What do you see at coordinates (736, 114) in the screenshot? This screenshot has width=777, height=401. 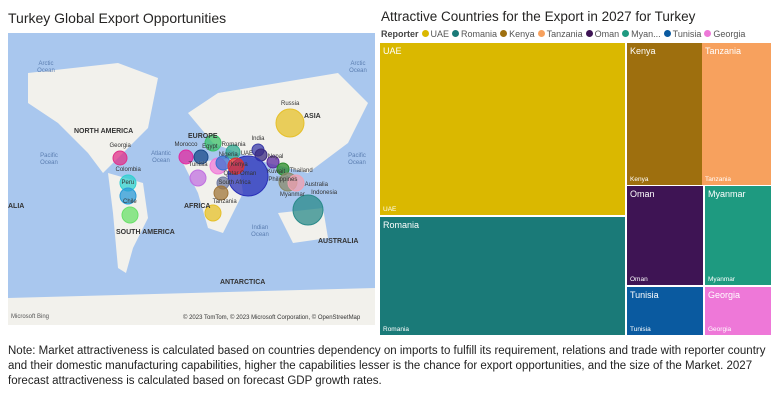 I see `treemap-cell-tanzania: Tanzania Tanzania` at bounding box center [736, 114].